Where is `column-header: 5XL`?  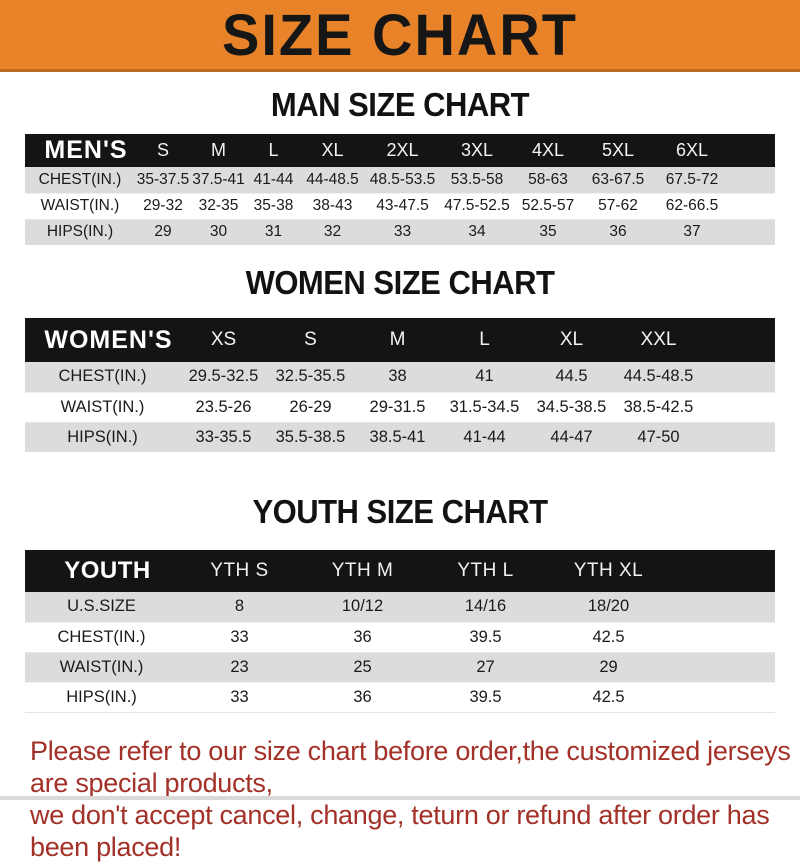
column-header: 5XL is located at coordinates (618, 150).